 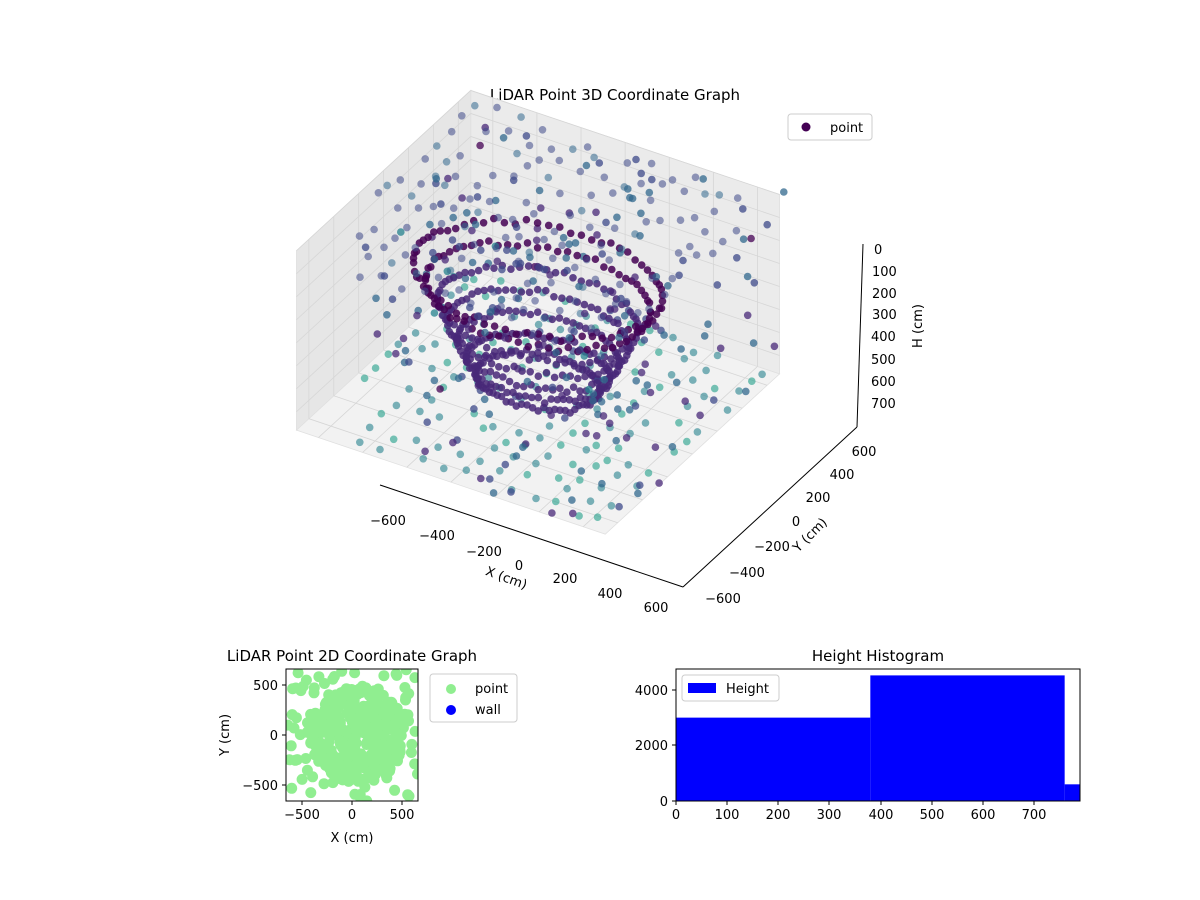 I want to click on chart-3d-title: LiDAR Point 3D Coordinate Graph, so click(x=615, y=95).